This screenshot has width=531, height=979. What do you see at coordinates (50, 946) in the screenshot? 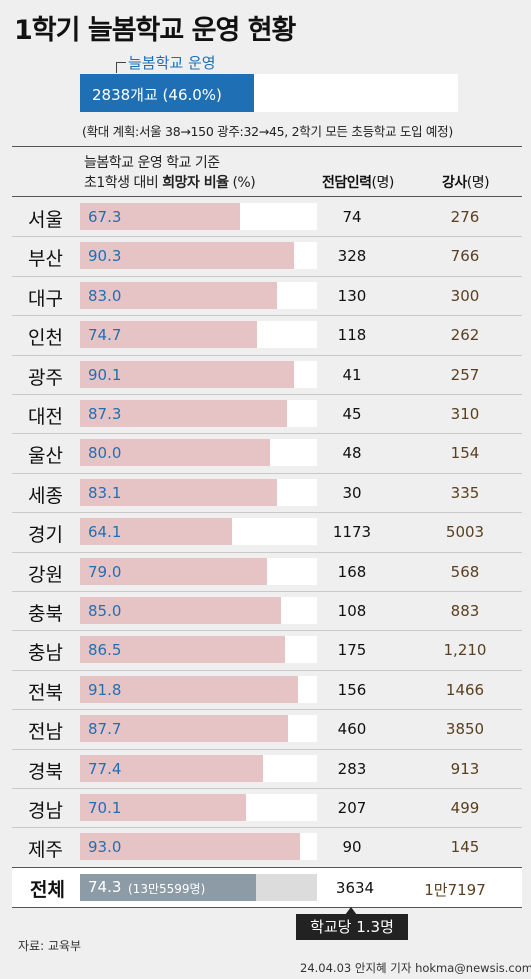
I see `source: 자료: 교육부` at bounding box center [50, 946].